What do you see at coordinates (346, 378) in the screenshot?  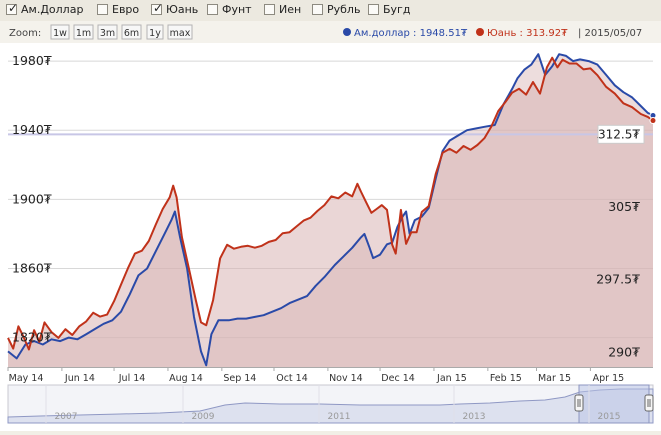 I see `x-axis-tick-label: Nov 14` at bounding box center [346, 378].